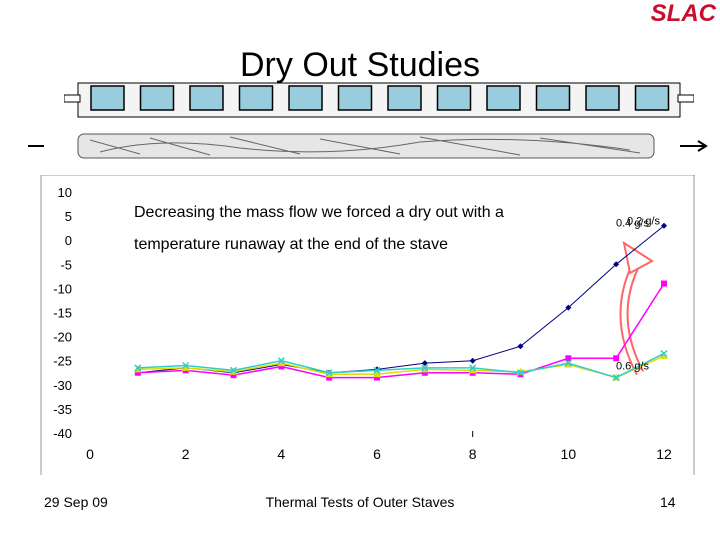  What do you see at coordinates (62, 385) in the screenshot?
I see `y-tick-label: -30` at bounding box center [62, 385].